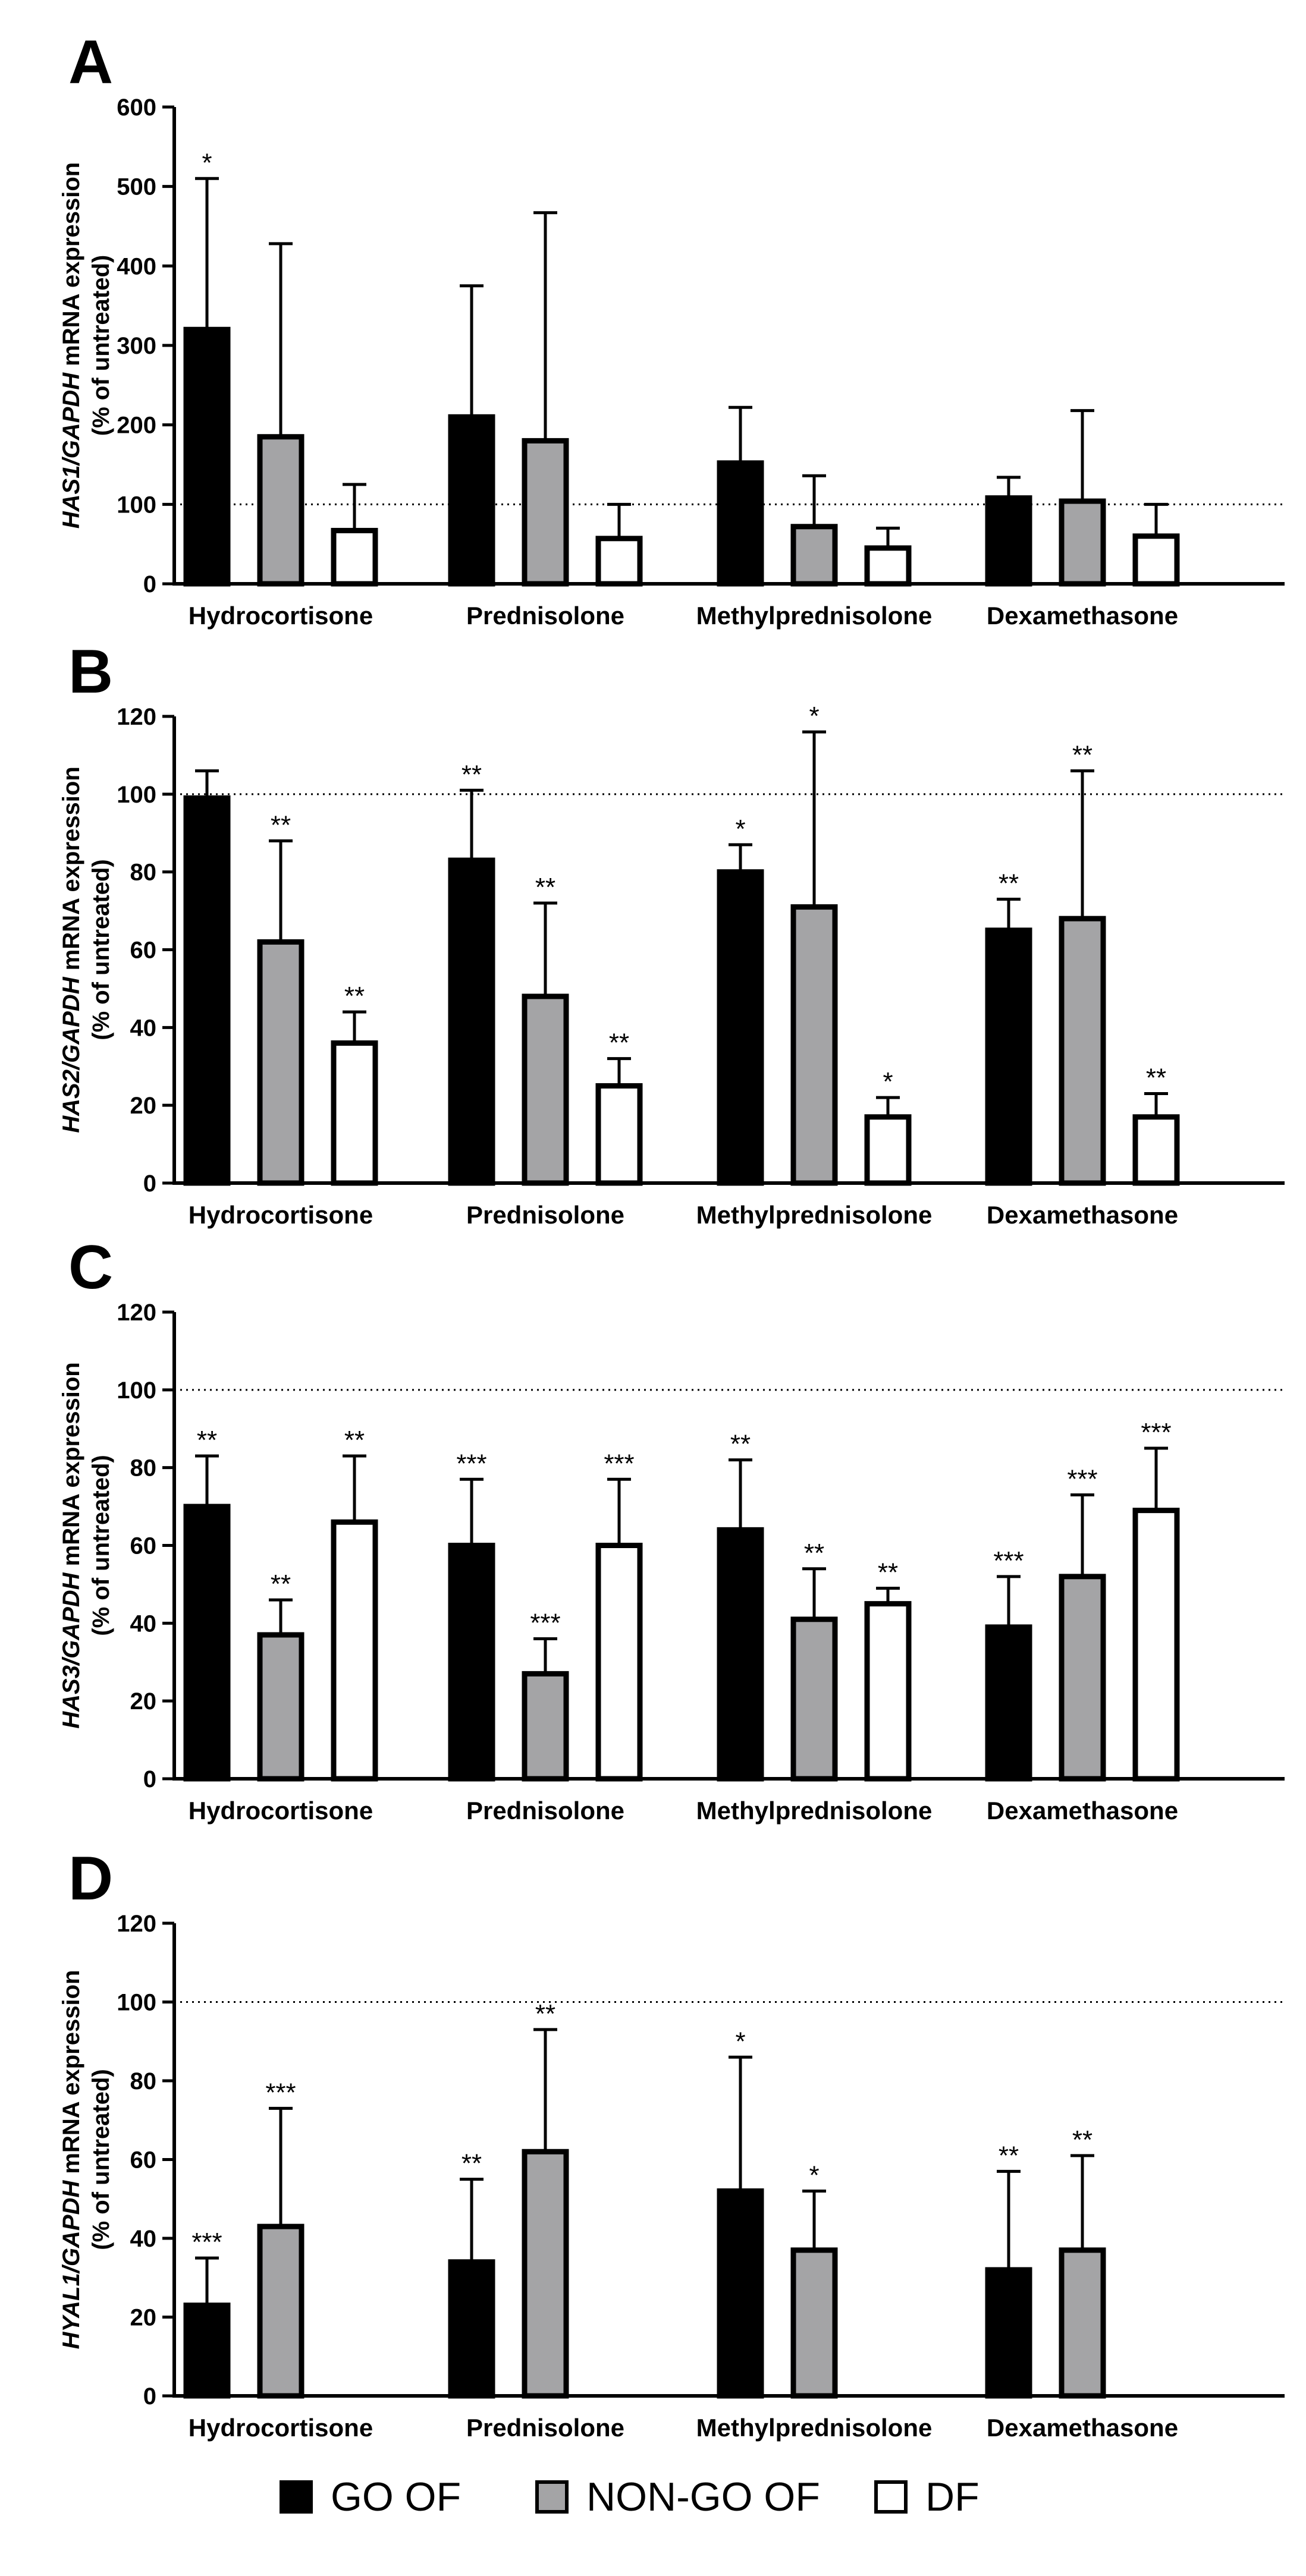  Describe the element at coordinates (71, 2159) in the screenshot. I see `y-axis-title: HYAL1/GAPDH mRNA expression` at that location.